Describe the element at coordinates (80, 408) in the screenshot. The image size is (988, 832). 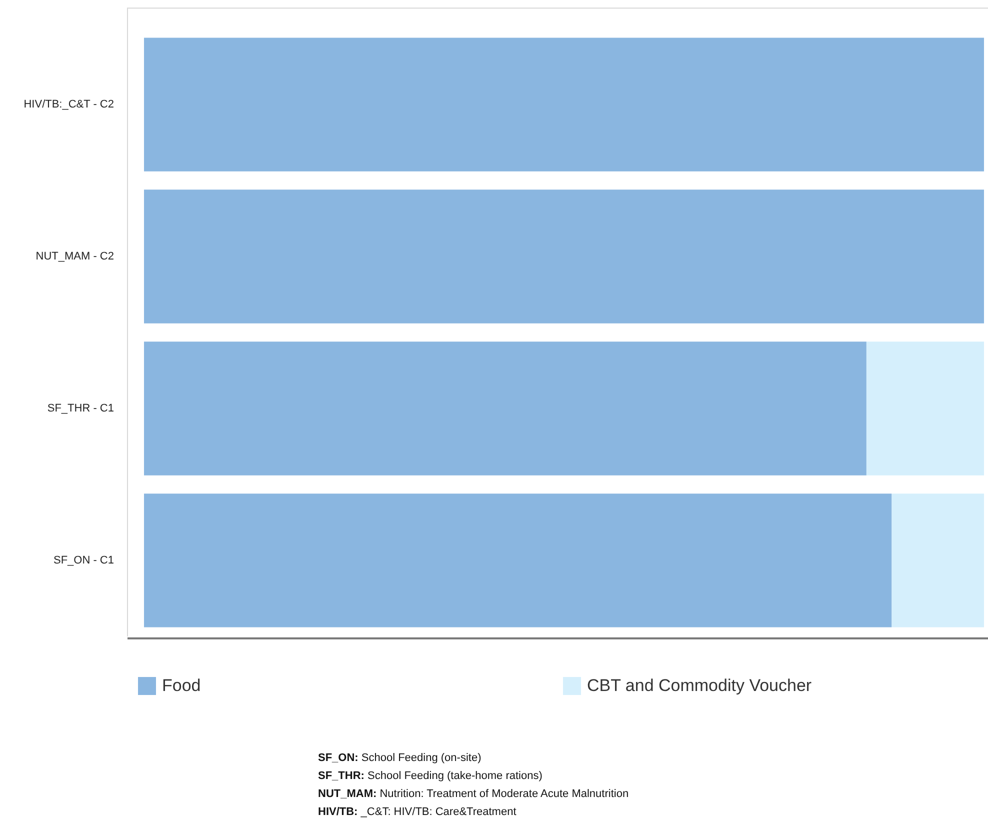
I see `y-tick-label: SF_THR - C1` at that location.